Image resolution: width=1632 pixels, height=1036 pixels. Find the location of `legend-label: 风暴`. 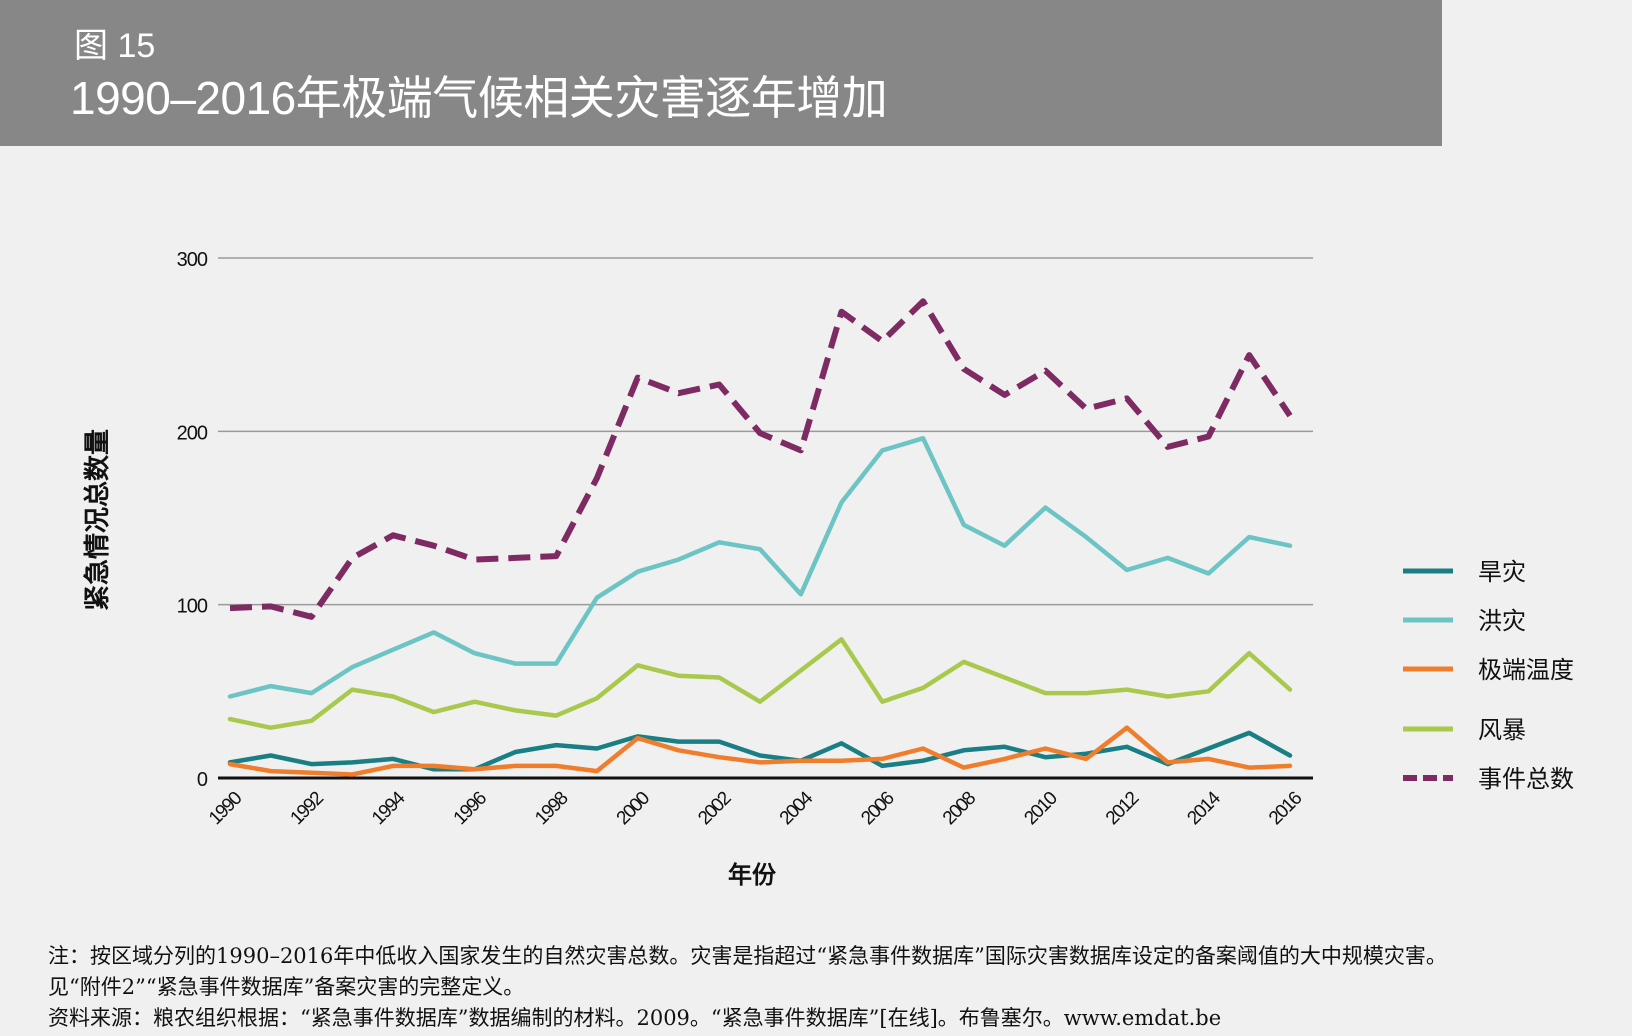

legend-label: 风暴 is located at coordinates (1502, 730).